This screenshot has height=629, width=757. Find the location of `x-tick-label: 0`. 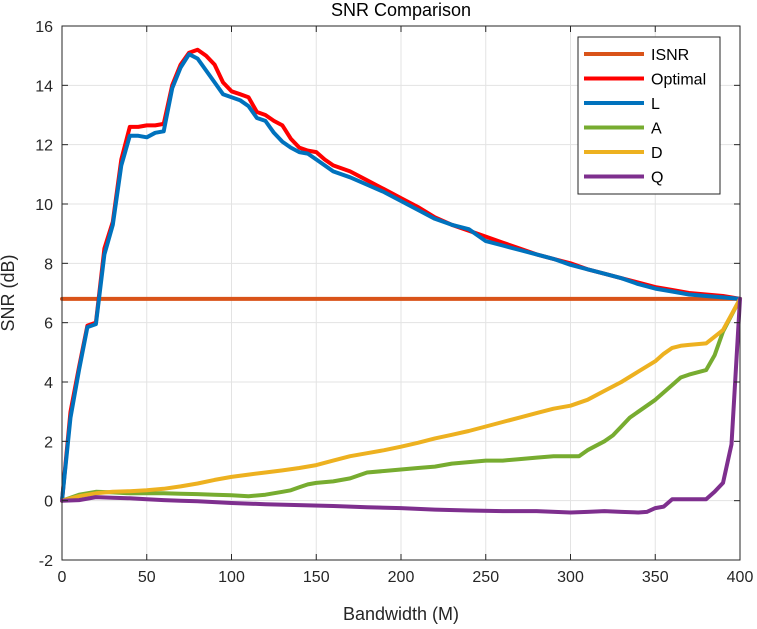

x-tick-label: 0 is located at coordinates (62, 577).